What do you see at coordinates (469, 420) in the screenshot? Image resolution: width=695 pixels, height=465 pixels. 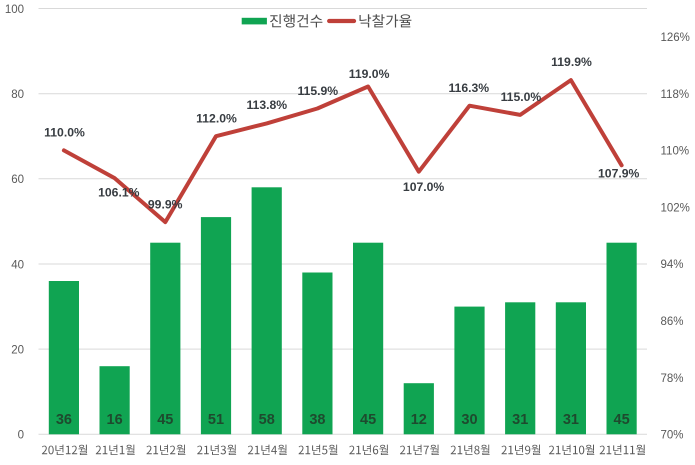 I see `svg-text: 30` at bounding box center [469, 420].